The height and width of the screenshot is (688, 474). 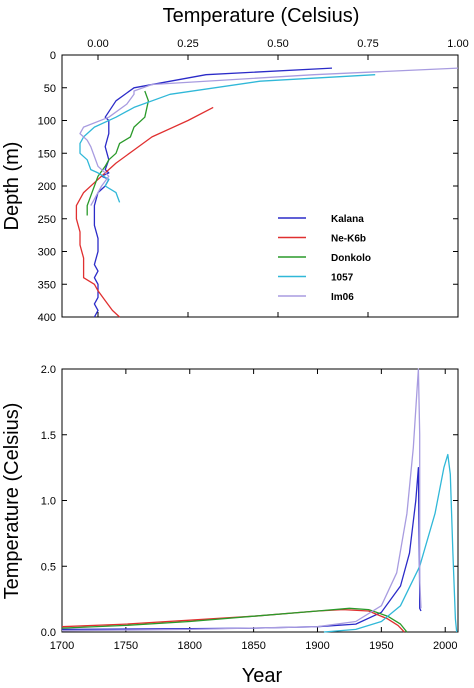 What do you see at coordinates (187, 44) in the screenshot?
I see `top-x-tick-label: 0.25` at bounding box center [187, 44].